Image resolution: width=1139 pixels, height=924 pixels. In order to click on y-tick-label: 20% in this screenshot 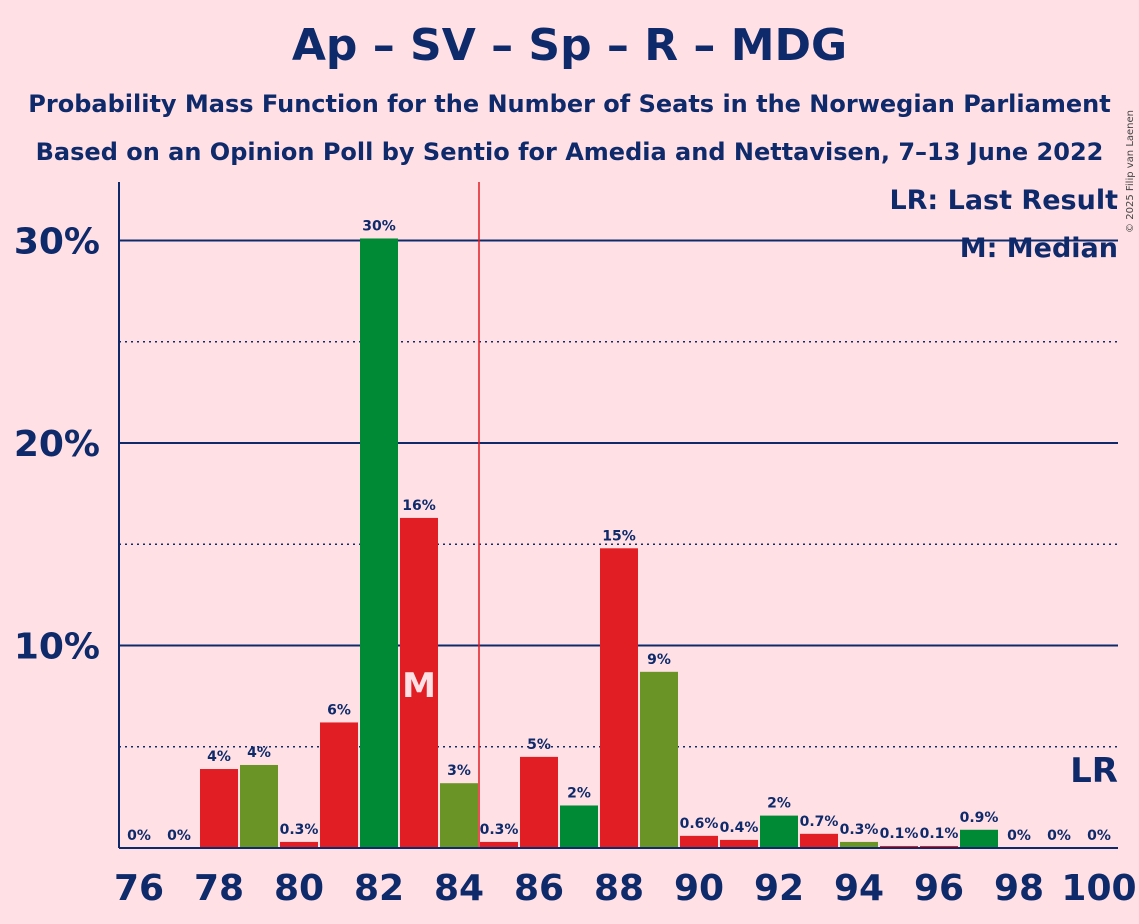, I will do `click(57, 444)`.